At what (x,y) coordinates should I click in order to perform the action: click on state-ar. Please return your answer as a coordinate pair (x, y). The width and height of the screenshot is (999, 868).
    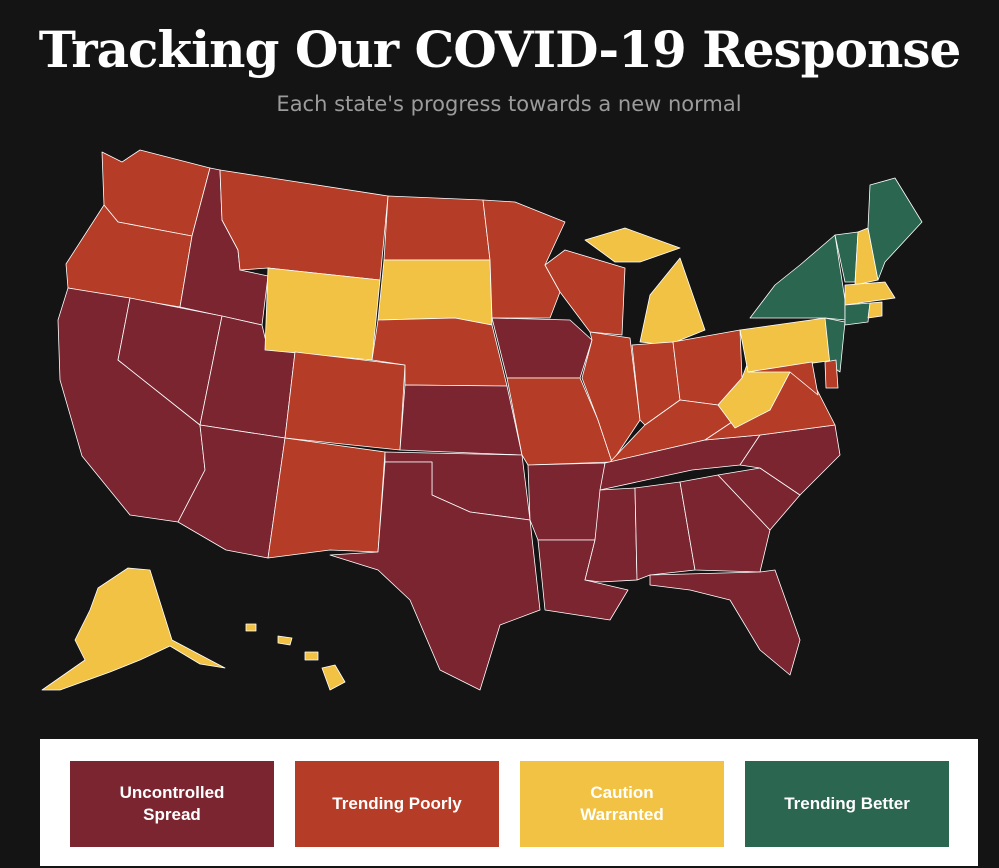
    Looking at the image, I should click on (566, 501).